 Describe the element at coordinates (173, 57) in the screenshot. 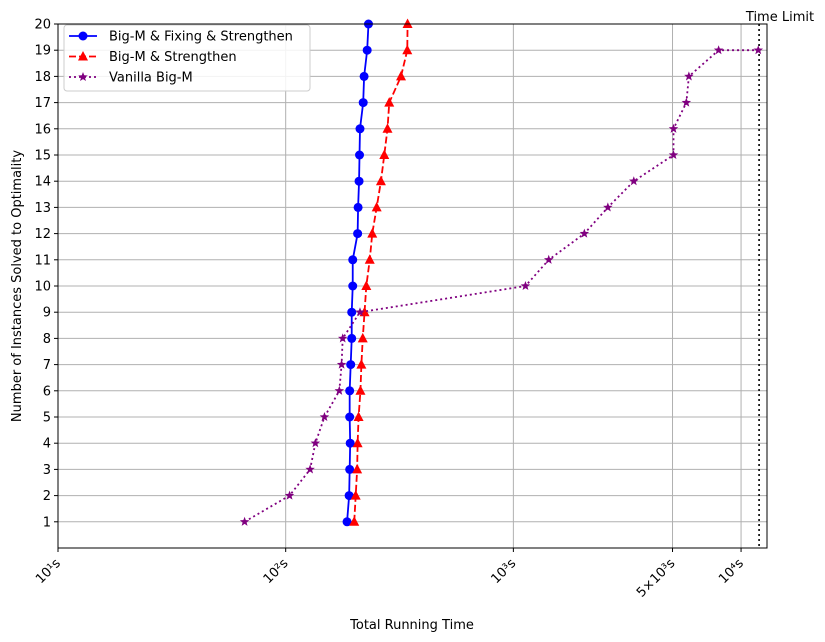

I see `legend-label: Big-M & Strengthen` at that location.